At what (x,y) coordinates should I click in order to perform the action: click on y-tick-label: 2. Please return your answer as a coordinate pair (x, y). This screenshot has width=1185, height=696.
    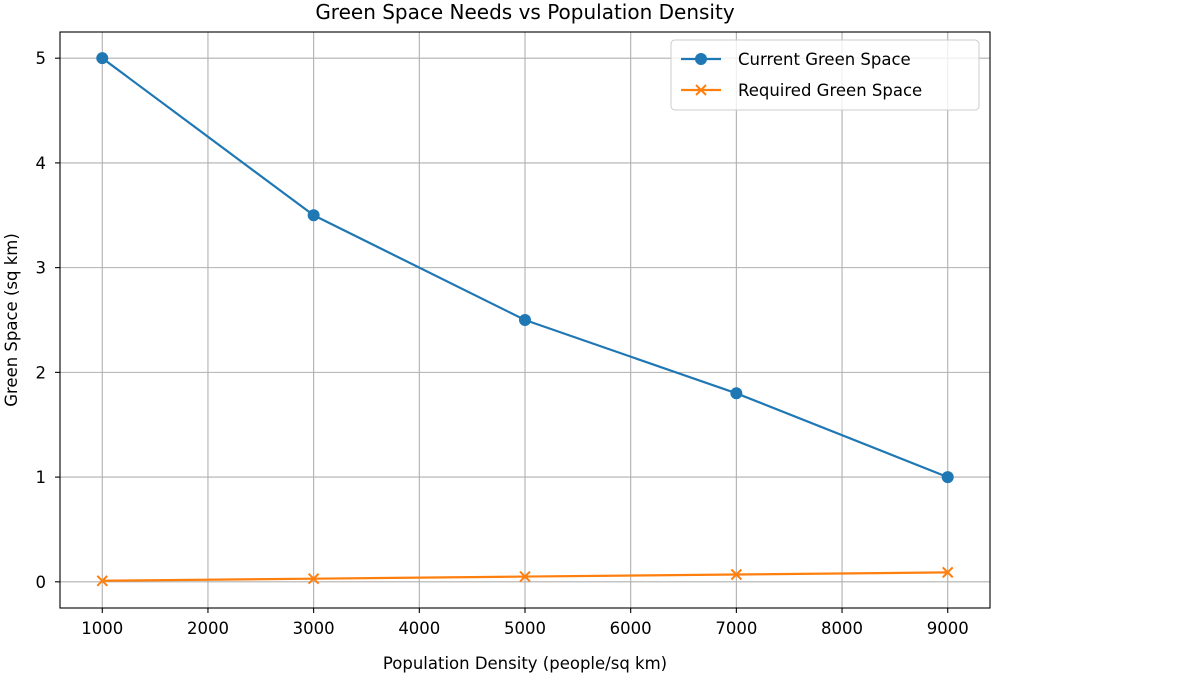
    Looking at the image, I should click on (41, 372).